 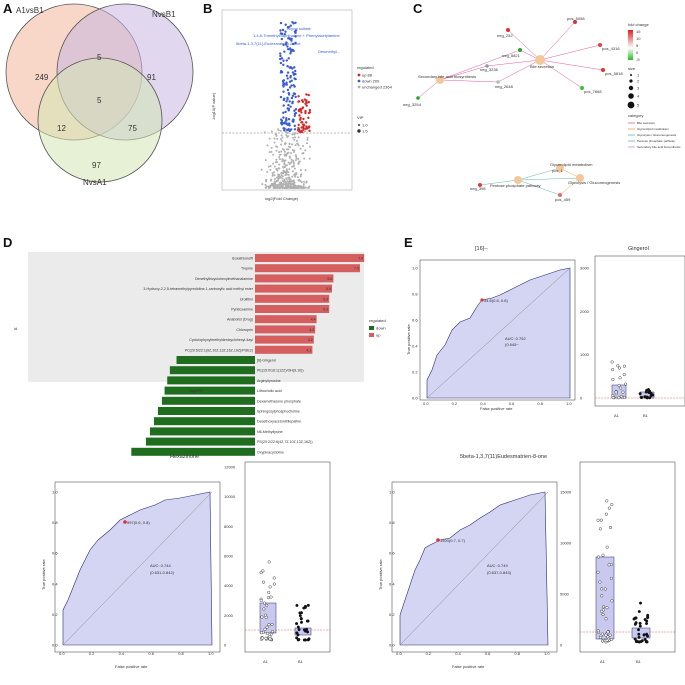 What do you see at coordinates (160, 565) in the screenshot?
I see `roc-left-auc: AUC: 0.744` at bounding box center [160, 565].